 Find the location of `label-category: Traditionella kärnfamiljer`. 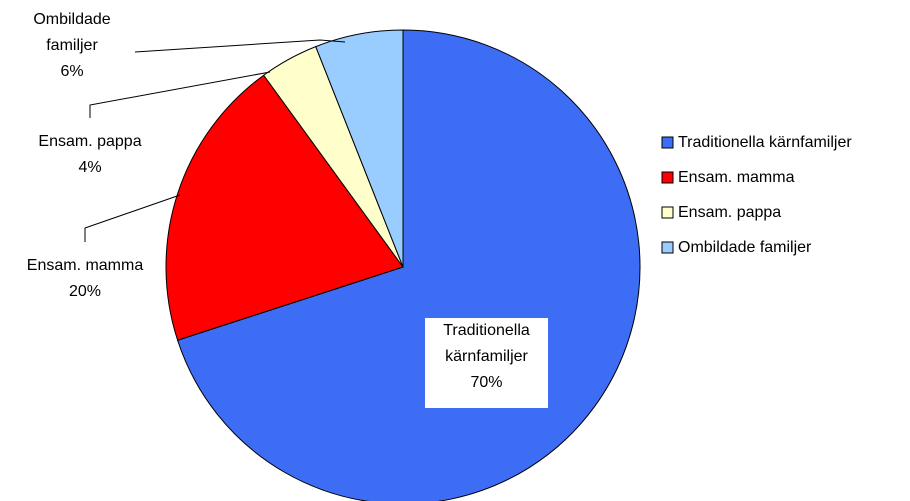

label-category: Traditionella kärnfamiljer is located at coordinates (486, 343).